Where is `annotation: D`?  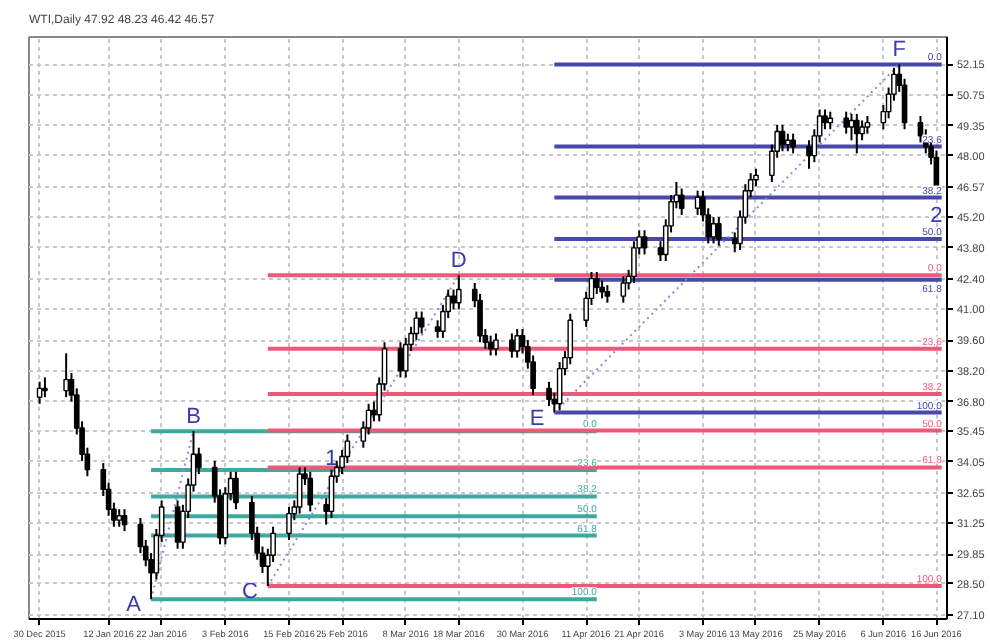 annotation: D is located at coordinates (458, 261).